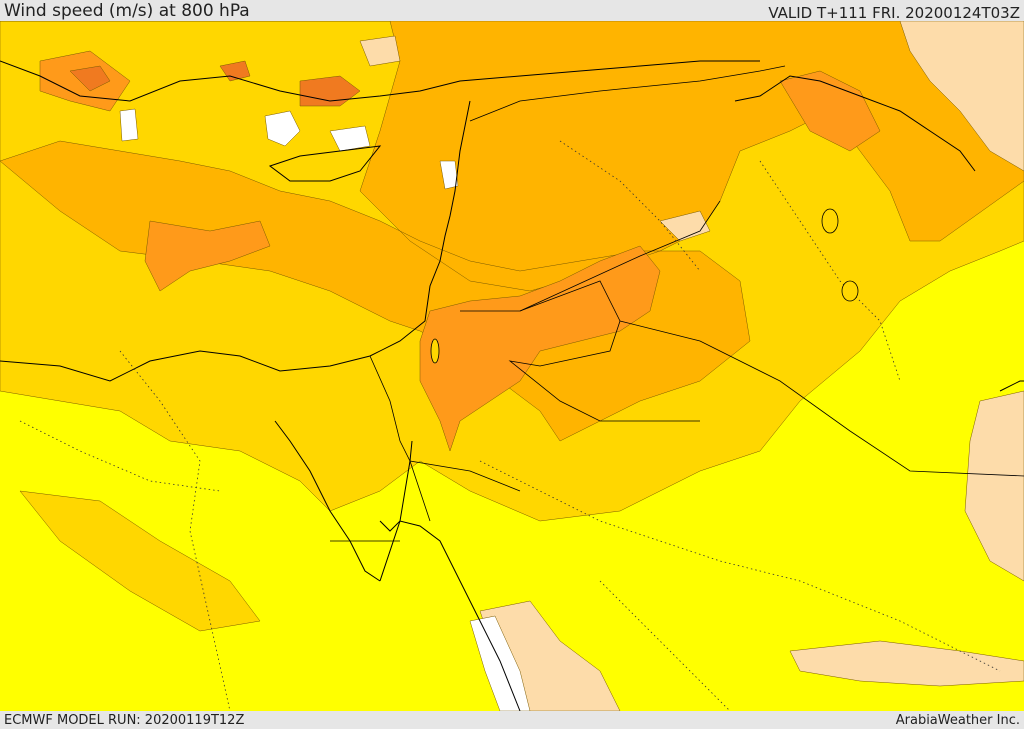 This screenshot has height=729, width=1024. What do you see at coordinates (644, 286) in the screenshot?
I see `water-bodies` at bounding box center [644, 286].